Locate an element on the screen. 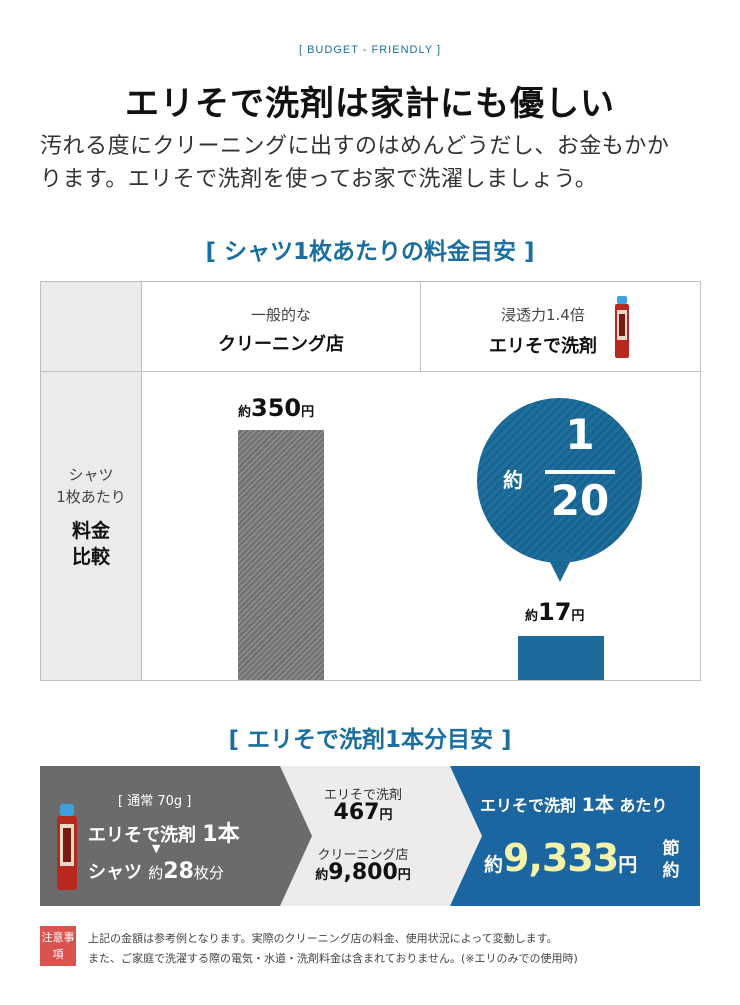 The image size is (740, 1005). cleaning-price-bar is located at coordinates (281, 555).